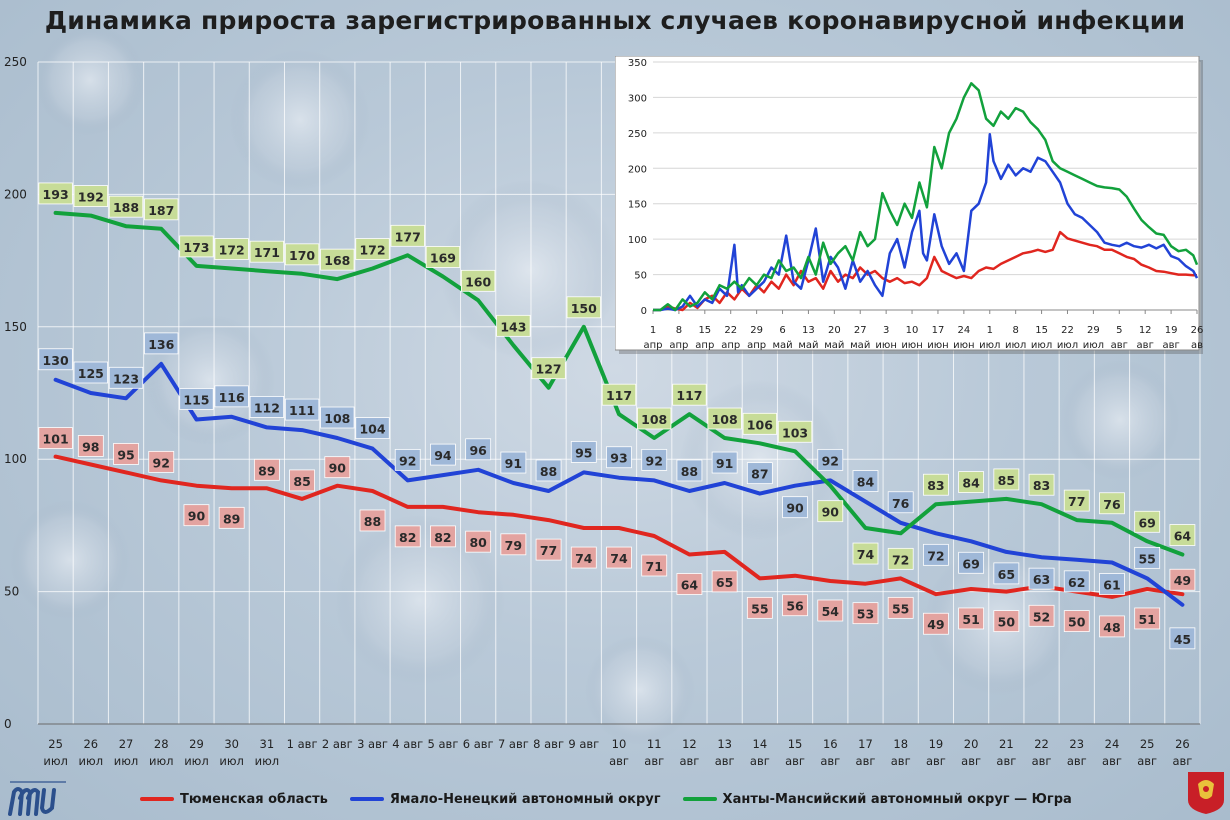  What do you see at coordinates (1146, 558) in the screenshot?
I see `data-label-yanao: 55` at bounding box center [1146, 558].